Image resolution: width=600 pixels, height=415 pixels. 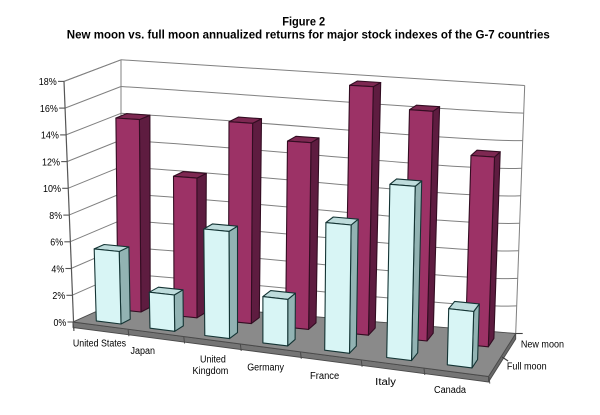 What do you see at coordinates (99, 343) in the screenshot?
I see `svg-text: United States` at bounding box center [99, 343].